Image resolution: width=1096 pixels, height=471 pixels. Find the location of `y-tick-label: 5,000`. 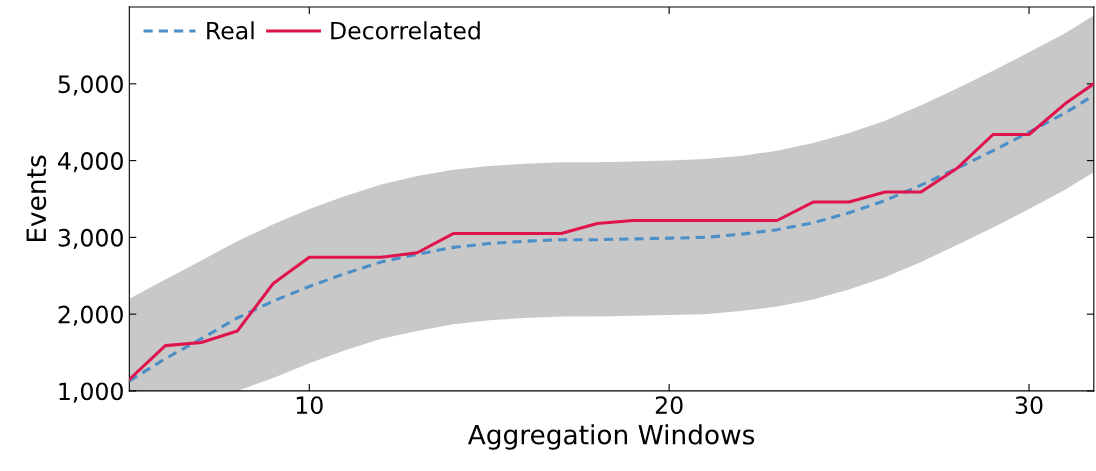

y-tick-label: 5,000 is located at coordinates (90, 85).